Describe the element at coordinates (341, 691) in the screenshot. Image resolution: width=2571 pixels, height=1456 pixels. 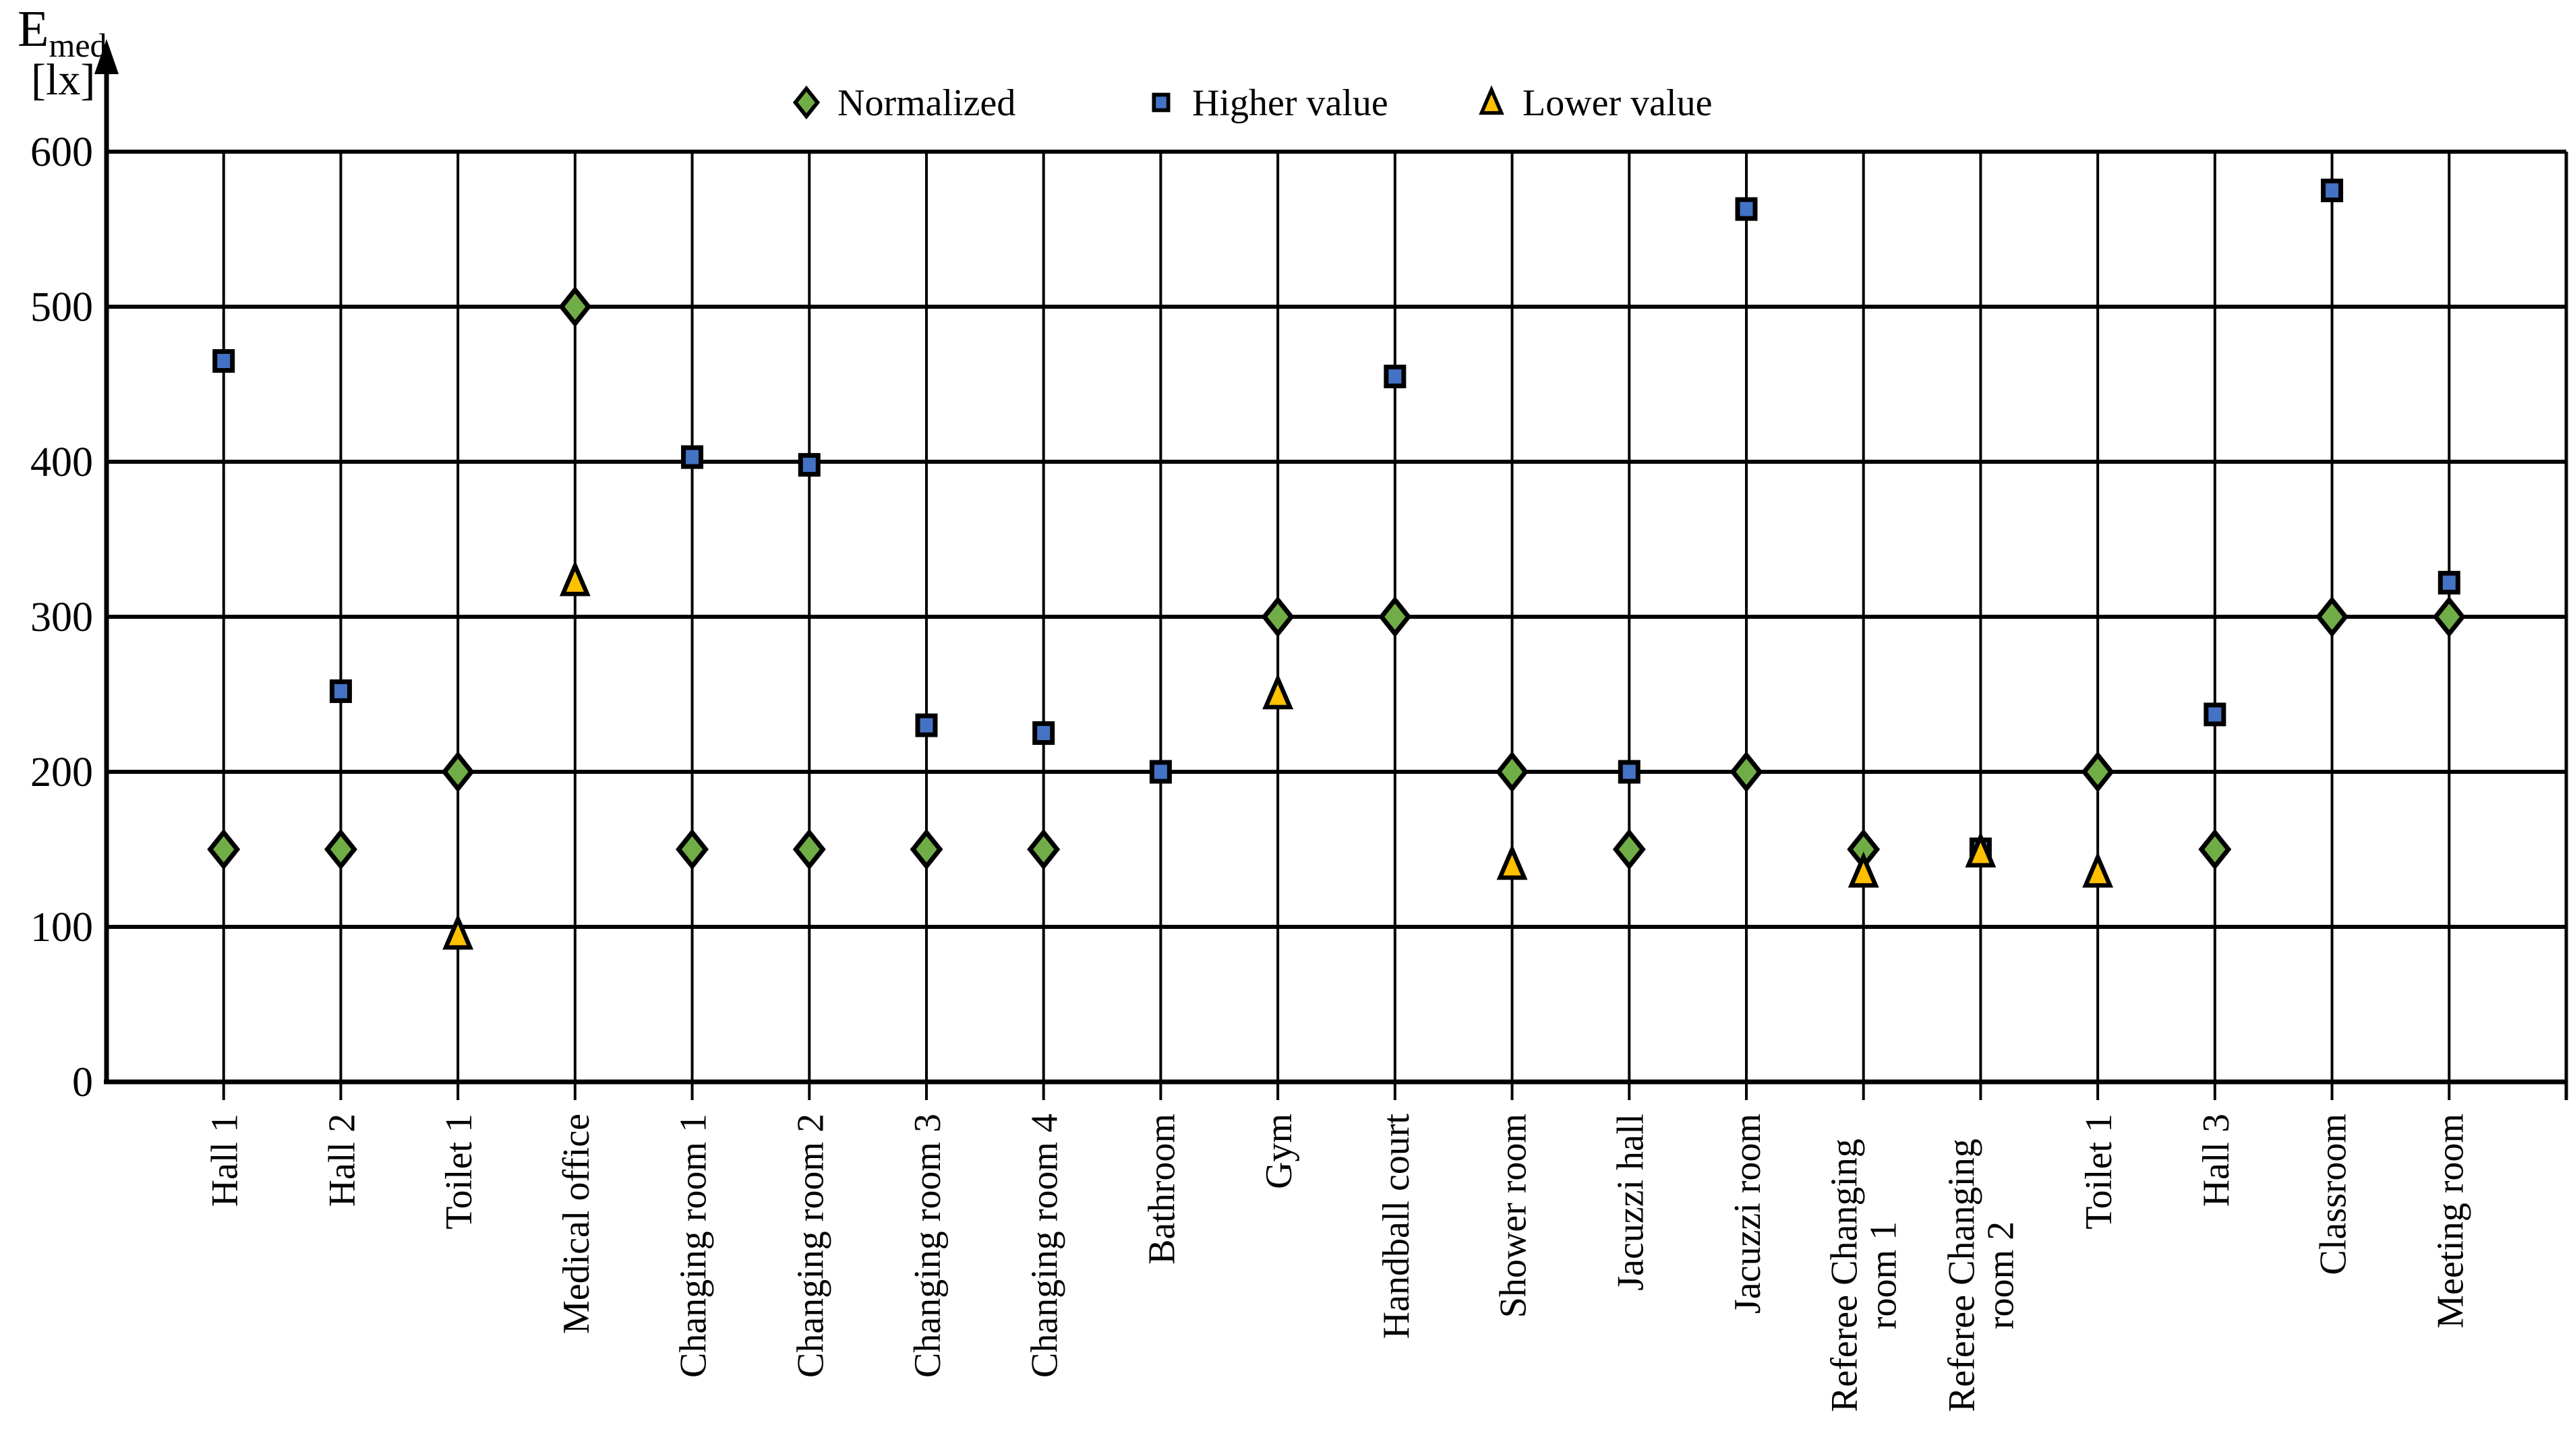
I see `point-square-Hall 2` at that location.